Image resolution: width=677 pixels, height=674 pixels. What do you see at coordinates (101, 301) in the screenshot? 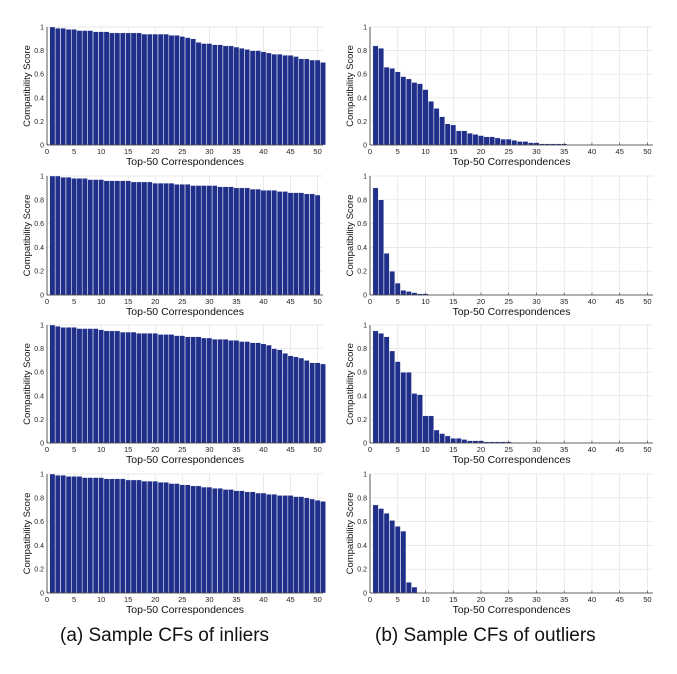
I see `x-tick-label: 10` at bounding box center [101, 301].